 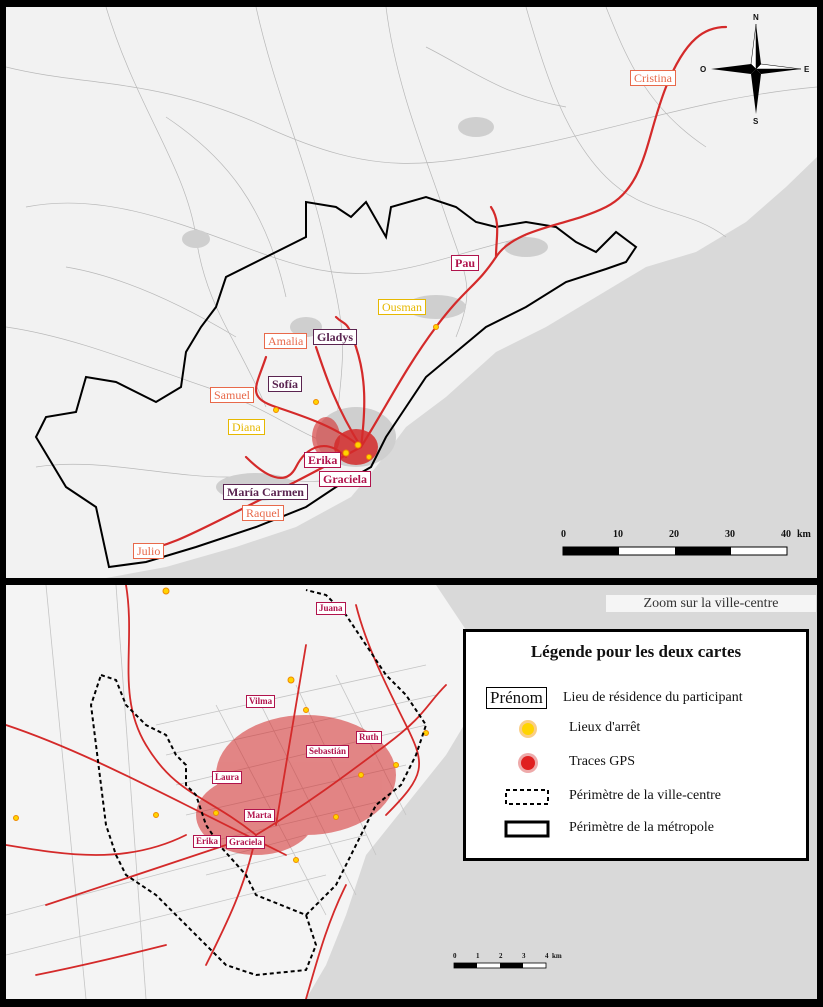 I want to click on compass-icon, so click(x=756, y=68).